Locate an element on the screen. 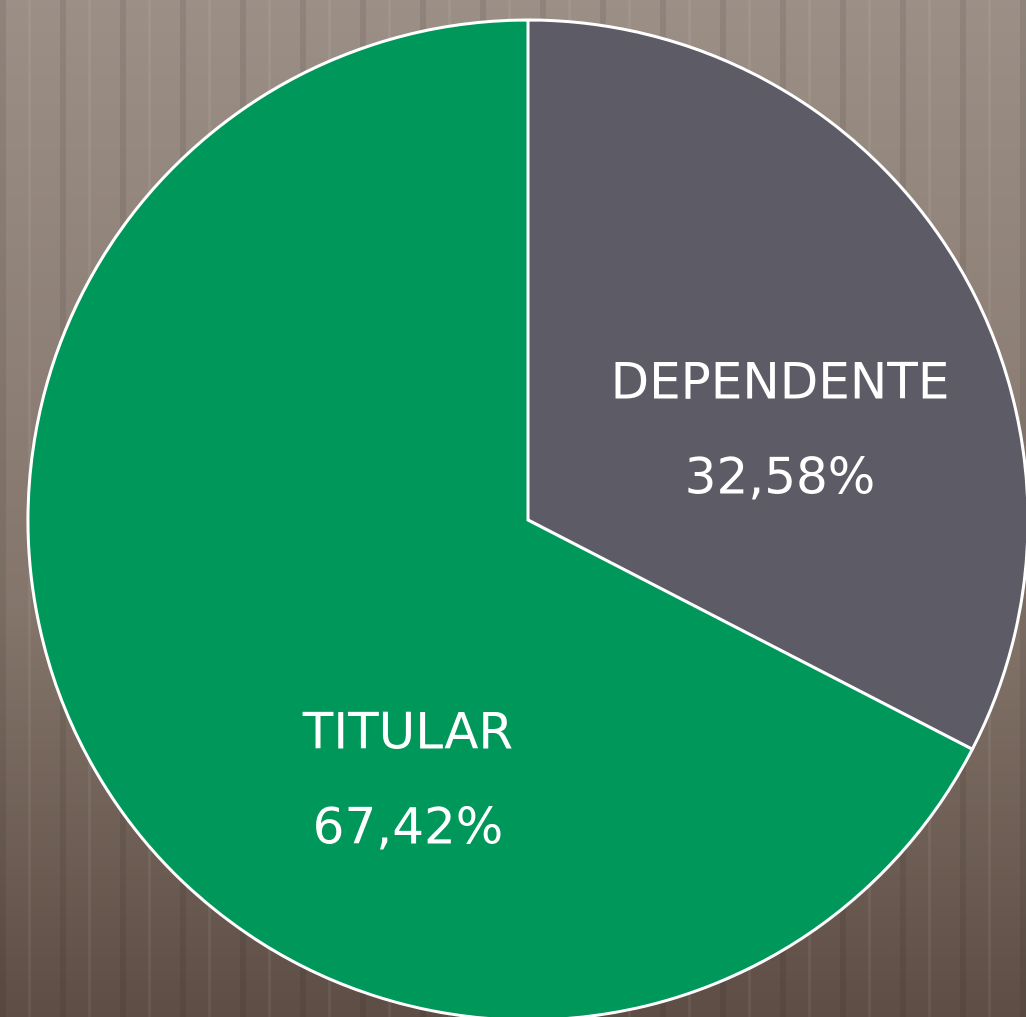  slice-category-label: TITULAR is located at coordinates (407, 732).